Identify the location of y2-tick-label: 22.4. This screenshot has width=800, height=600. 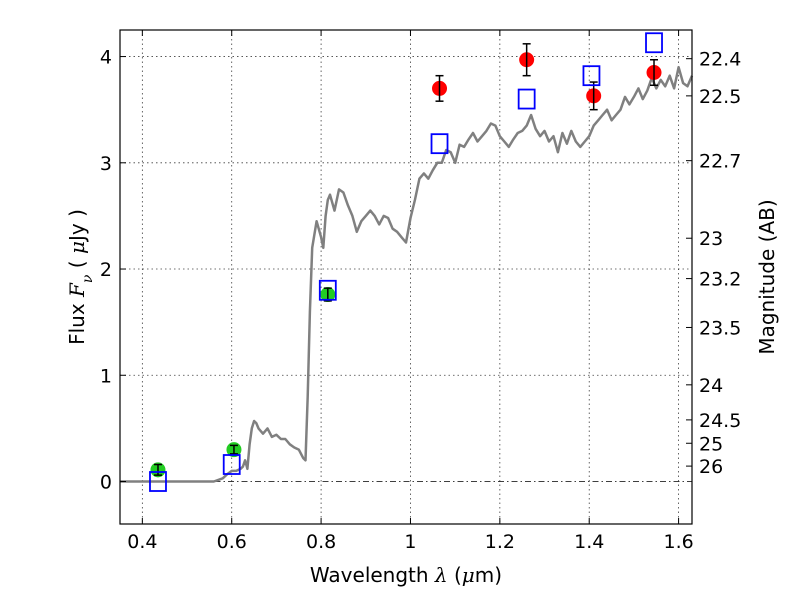
(720, 60).